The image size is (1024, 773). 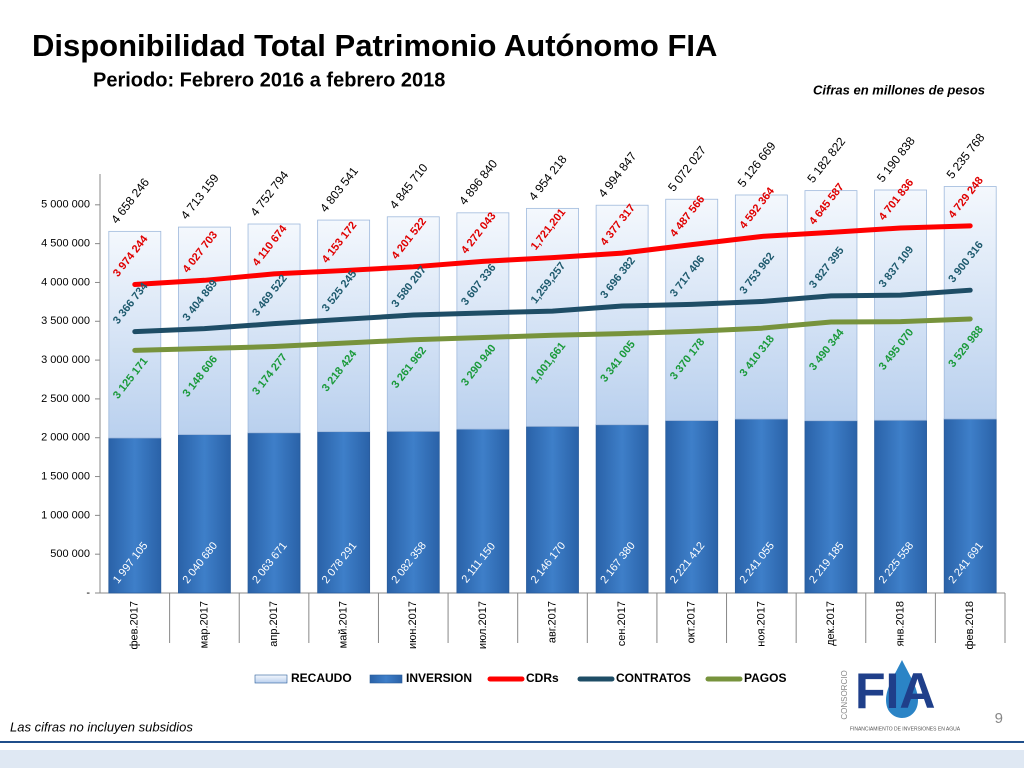 I want to click on y-tick-label: 2 000 000, so click(x=65, y=438).